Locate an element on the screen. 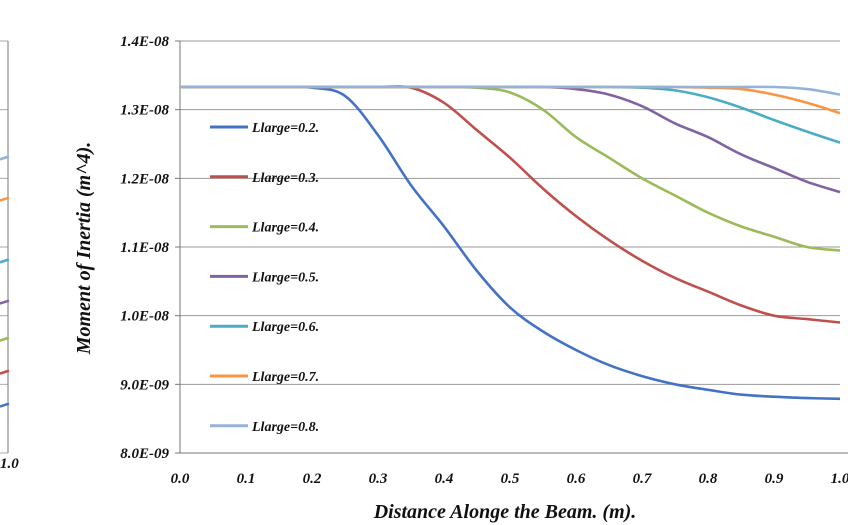 The height and width of the screenshot is (525, 848). x-tick-label: 0.2 is located at coordinates (312, 479).